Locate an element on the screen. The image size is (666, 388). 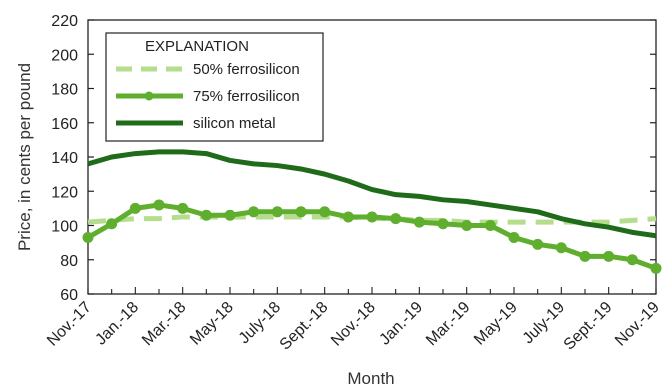
legend-label-75-ferrosilicon: 75% ferrosilicon is located at coordinates (246, 96).